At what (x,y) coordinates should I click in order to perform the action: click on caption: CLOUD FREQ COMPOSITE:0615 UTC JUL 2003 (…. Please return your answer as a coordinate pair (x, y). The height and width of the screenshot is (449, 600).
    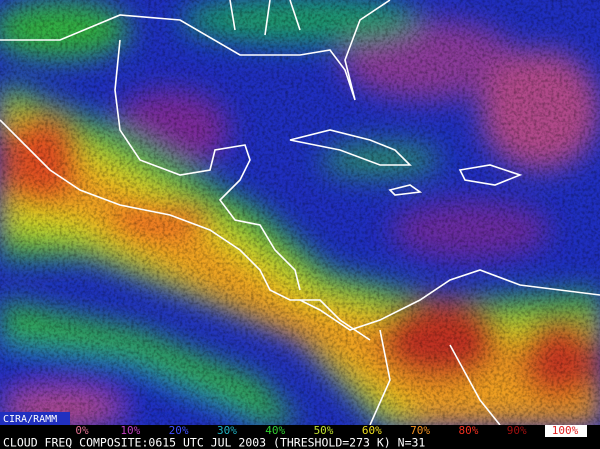
    Looking at the image, I should click on (214, 442).